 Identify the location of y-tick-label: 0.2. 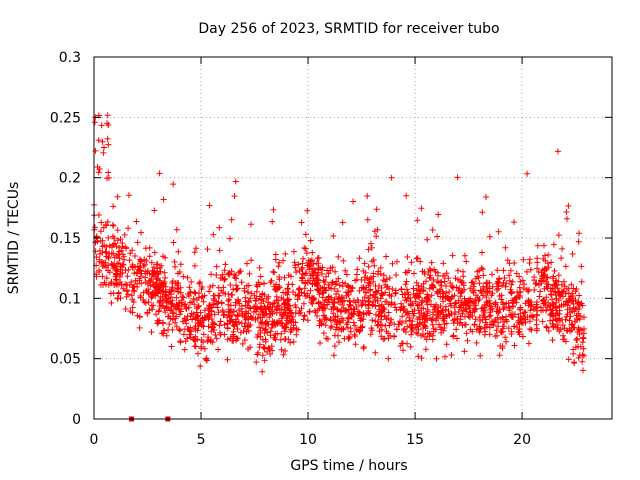
(70, 179).